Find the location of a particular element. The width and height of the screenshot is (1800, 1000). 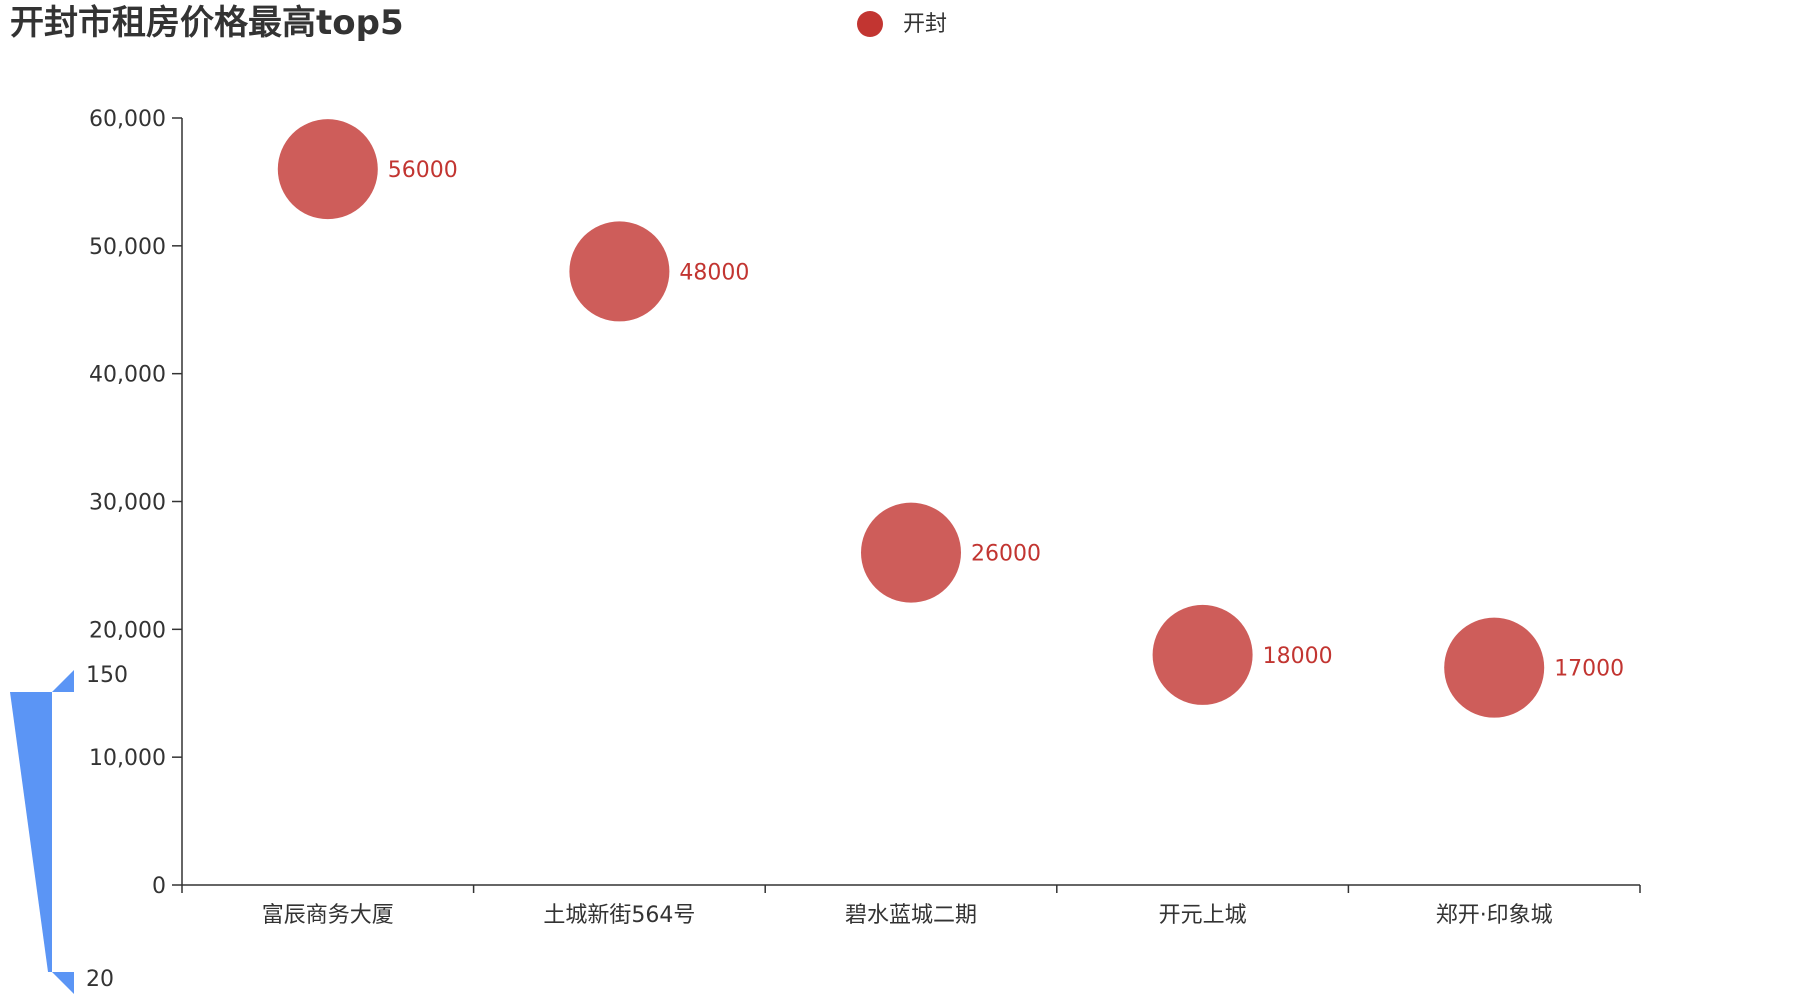

y-tick-label: 10,000 is located at coordinates (127, 758).